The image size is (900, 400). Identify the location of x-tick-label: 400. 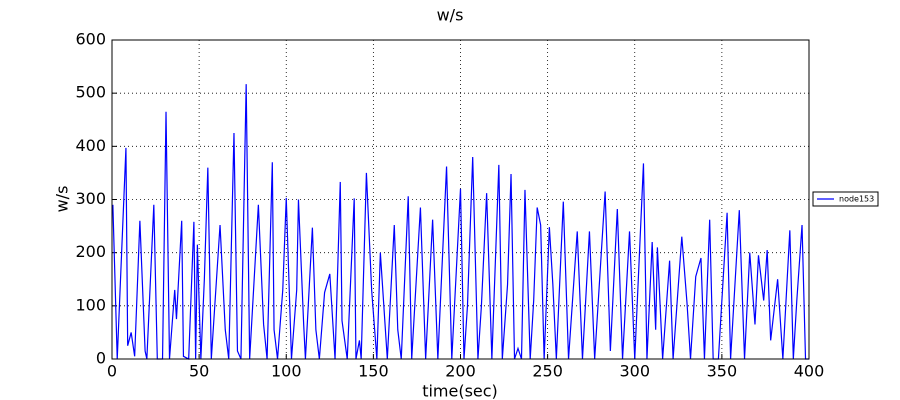
(809, 371).